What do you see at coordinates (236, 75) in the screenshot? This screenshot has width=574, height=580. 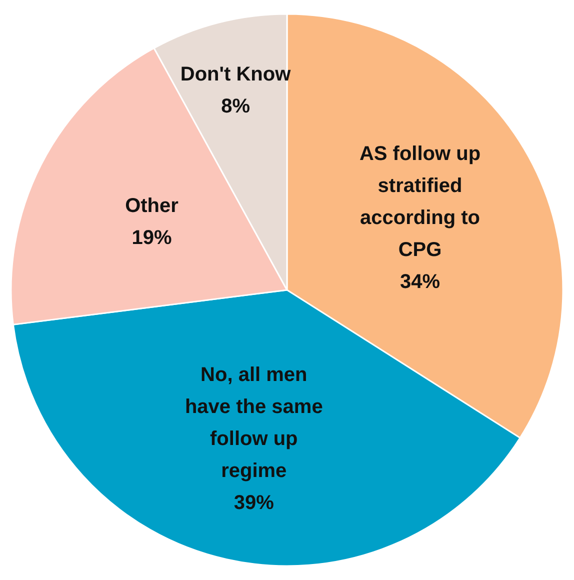 I see `slice-label: Don't Know` at bounding box center [236, 75].